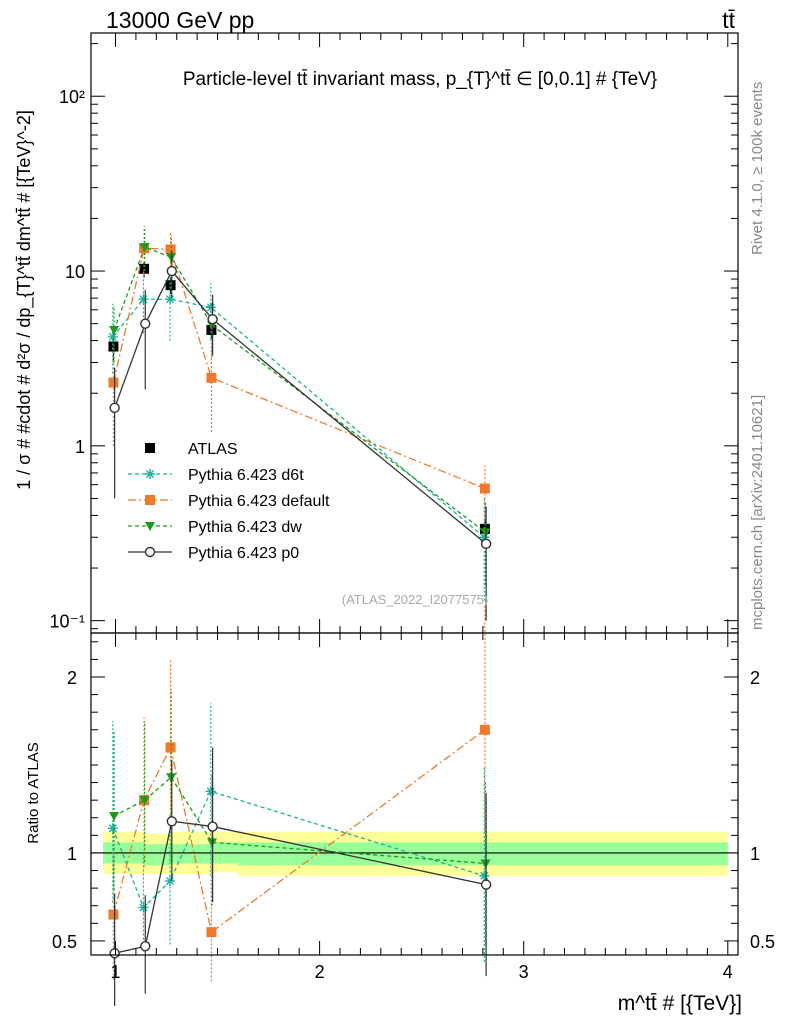 This screenshot has height=1024, width=786. I want to click on legend-label: Pythia 6.423 default, so click(259, 501).